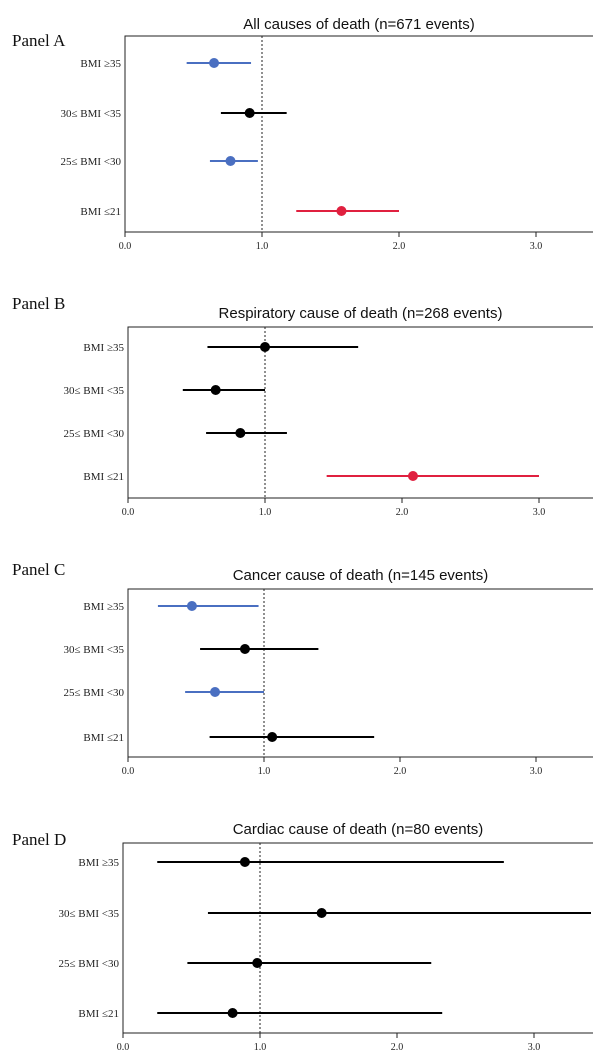  Describe the element at coordinates (38, 569) in the screenshot. I see `panel-label: Panel C` at that location.